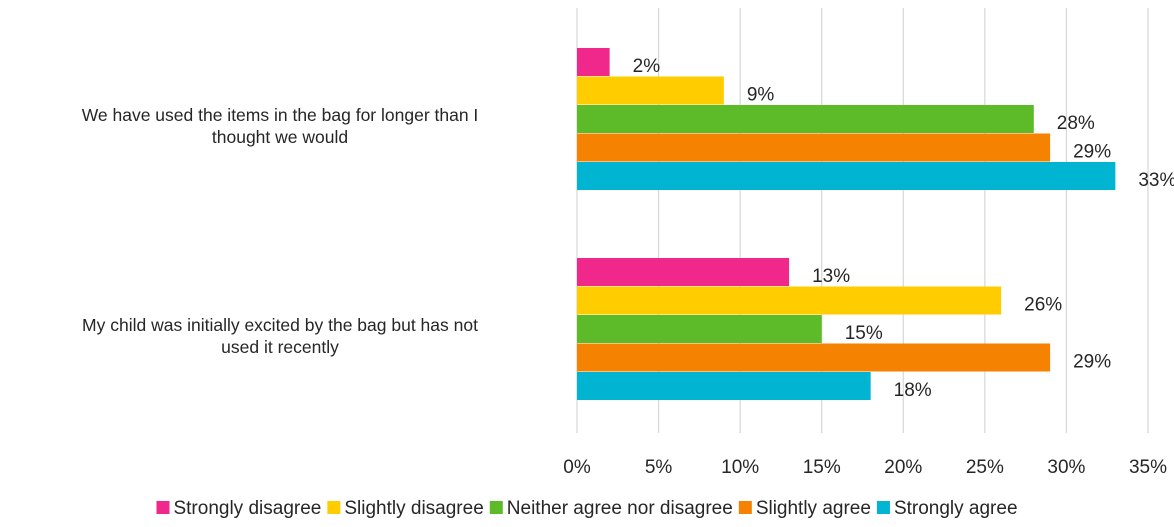  What do you see at coordinates (985, 467) in the screenshot?
I see `x-tick-label-5: 25%` at bounding box center [985, 467].